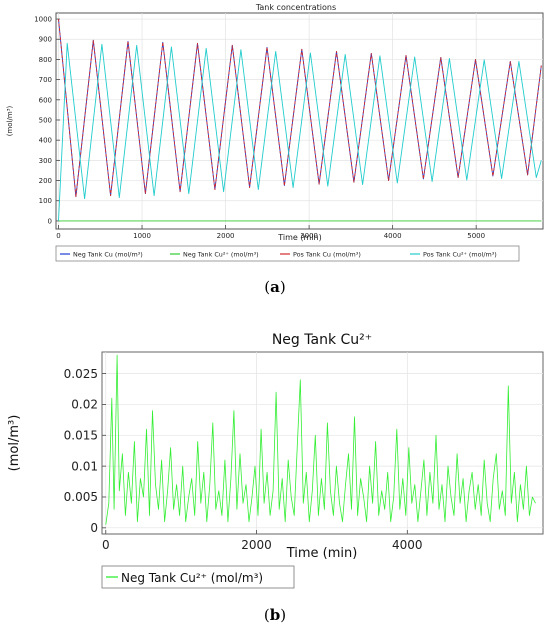 The height and width of the screenshot is (628, 550). I want to click on legend-label-4: Pos Tank Cu²⁺ (mol/m³), so click(460, 255).